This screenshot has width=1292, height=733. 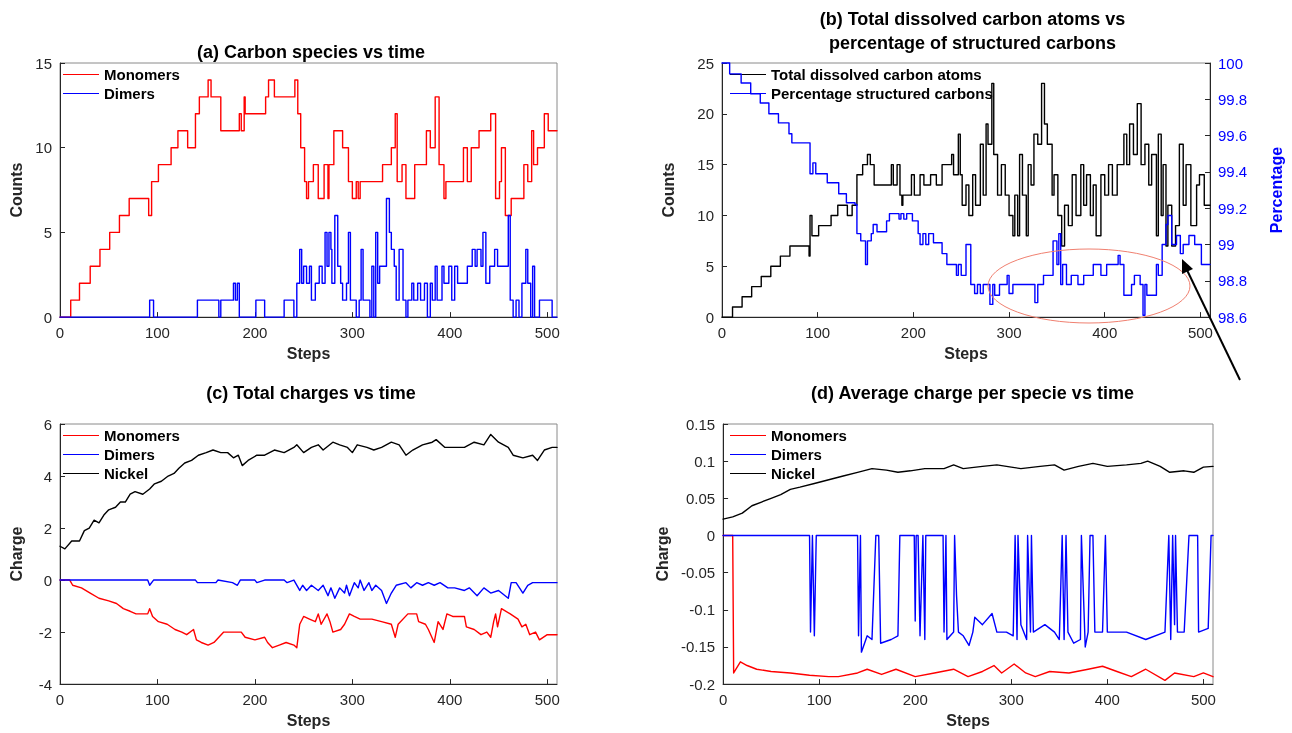 I want to click on y-tick-label: -0.15, so click(x=698, y=647).